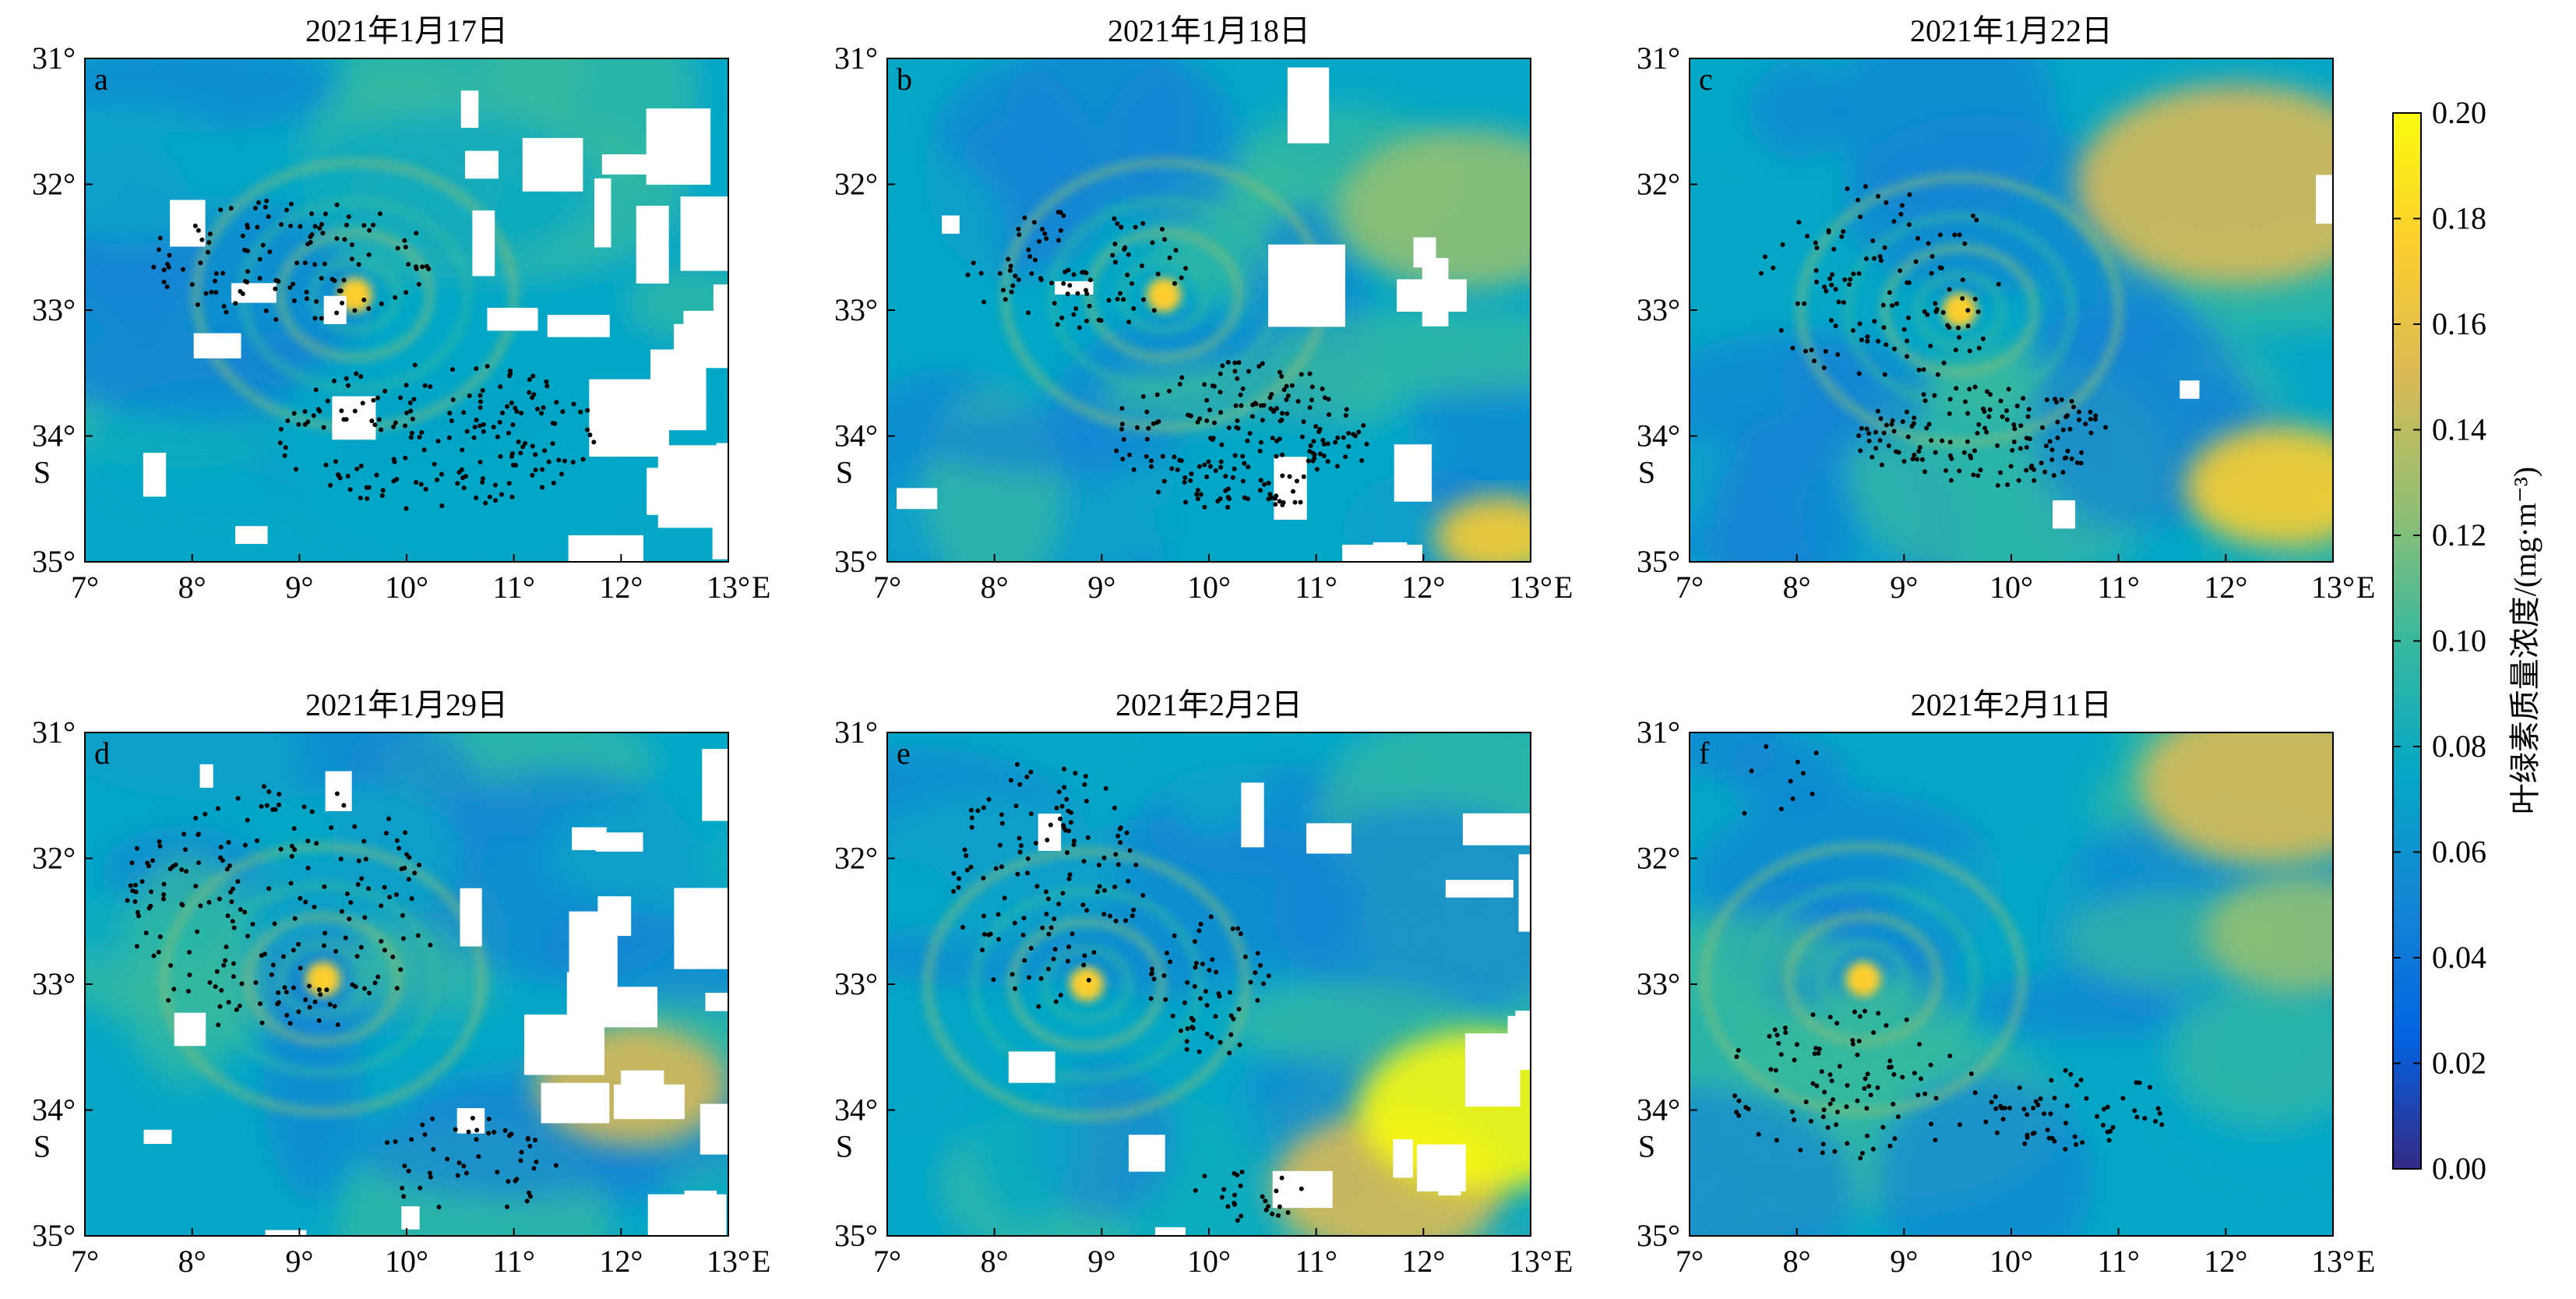  Describe the element at coordinates (904, 753) in the screenshot. I see `panel-label: e` at that location.